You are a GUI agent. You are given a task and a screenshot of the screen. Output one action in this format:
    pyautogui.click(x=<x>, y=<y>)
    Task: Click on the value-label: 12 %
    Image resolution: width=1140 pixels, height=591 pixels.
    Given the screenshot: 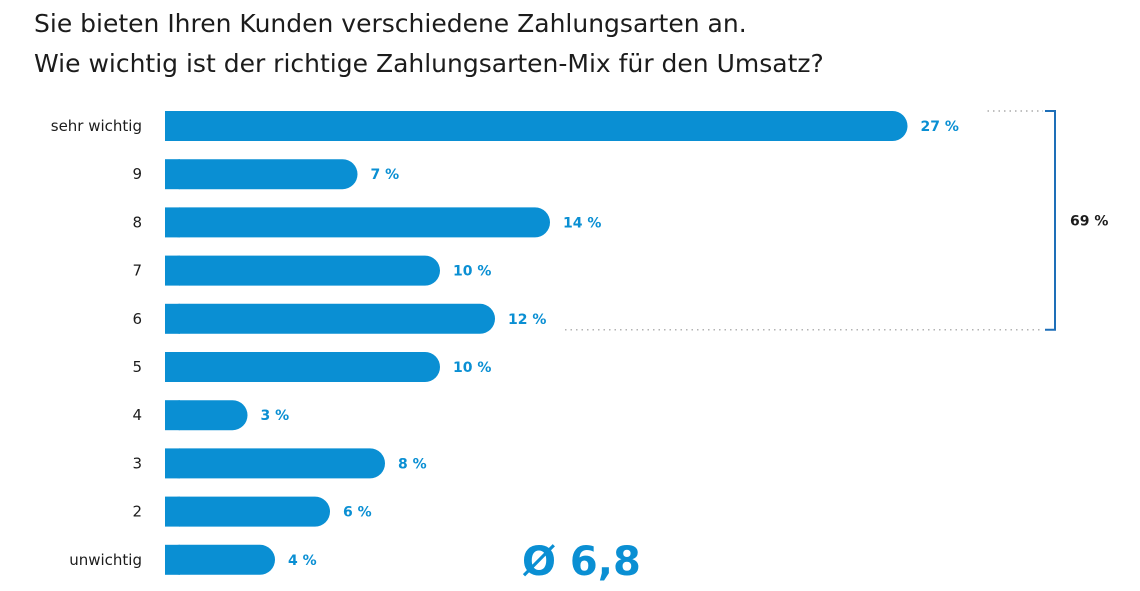 What is the action you would take?
    pyautogui.click(x=527, y=320)
    